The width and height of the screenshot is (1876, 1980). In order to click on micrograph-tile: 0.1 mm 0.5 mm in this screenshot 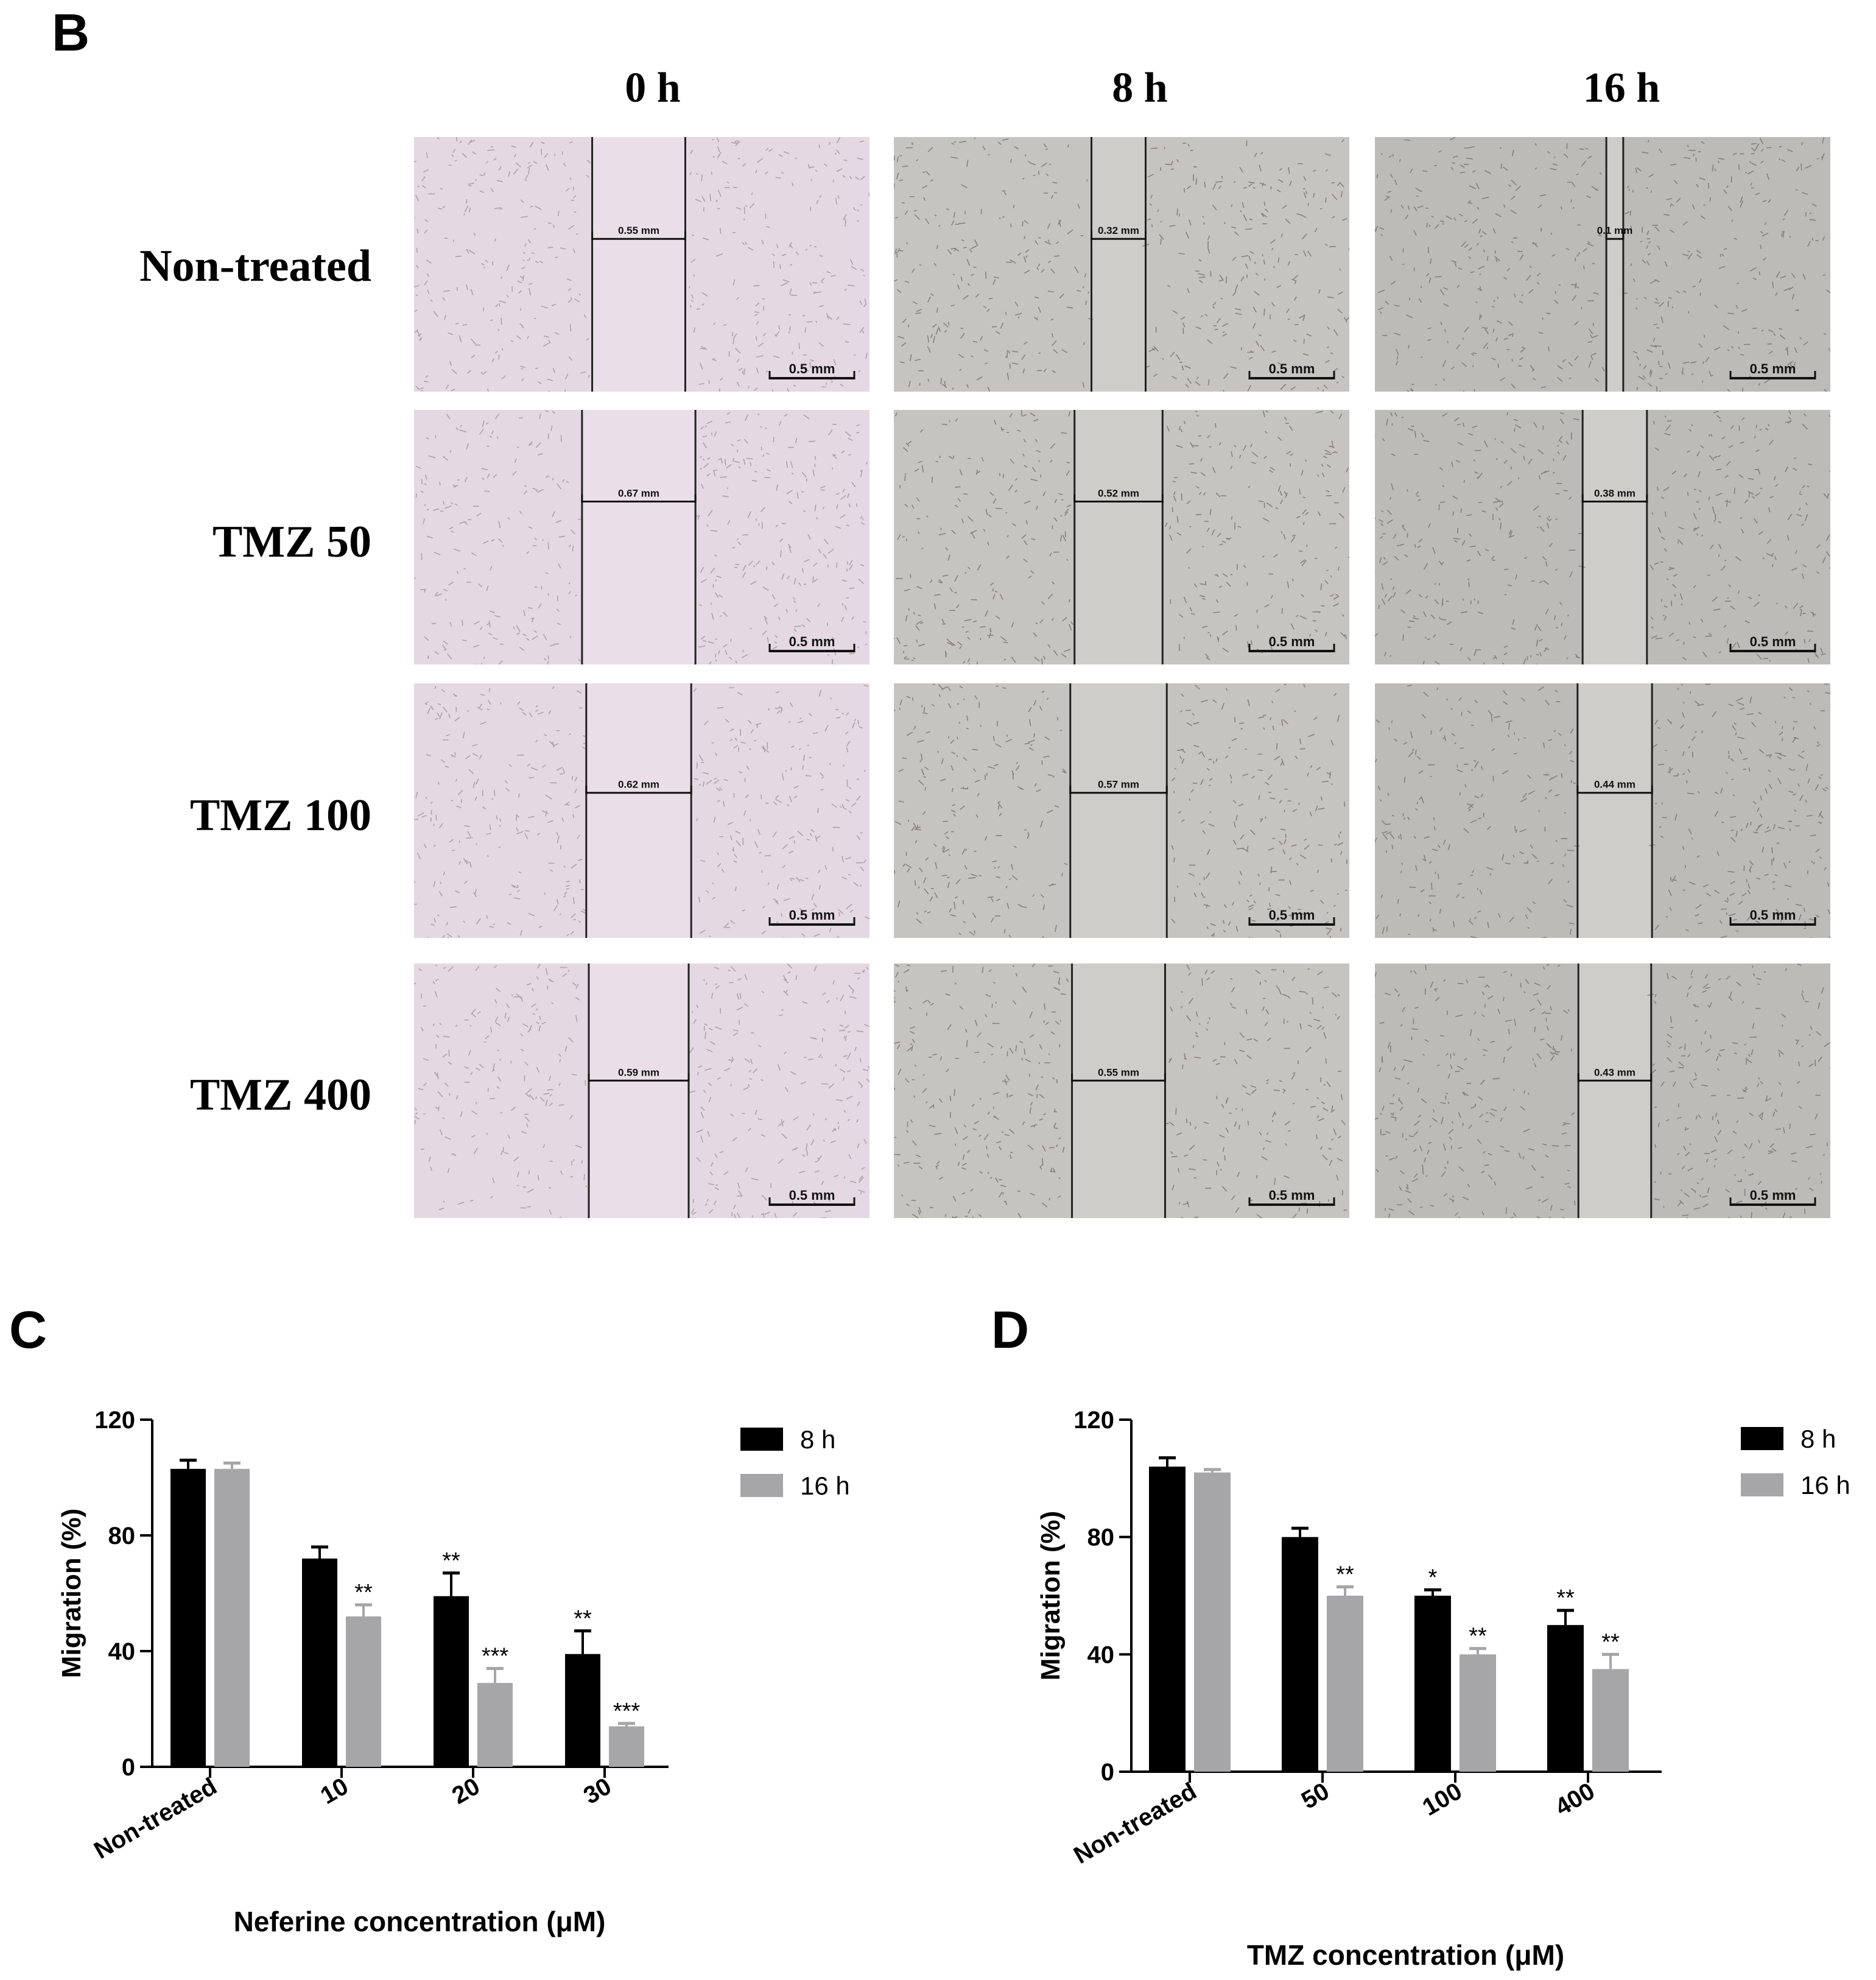, I will do `click(1602, 264)`.